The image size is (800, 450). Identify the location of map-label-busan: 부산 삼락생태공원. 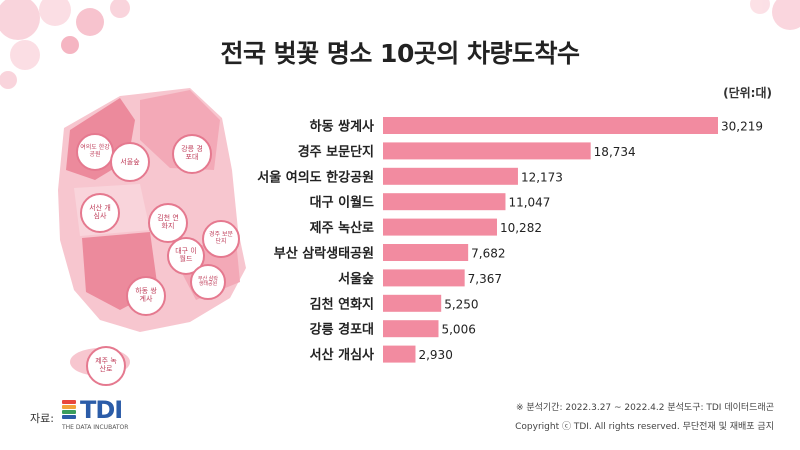
(208, 282).